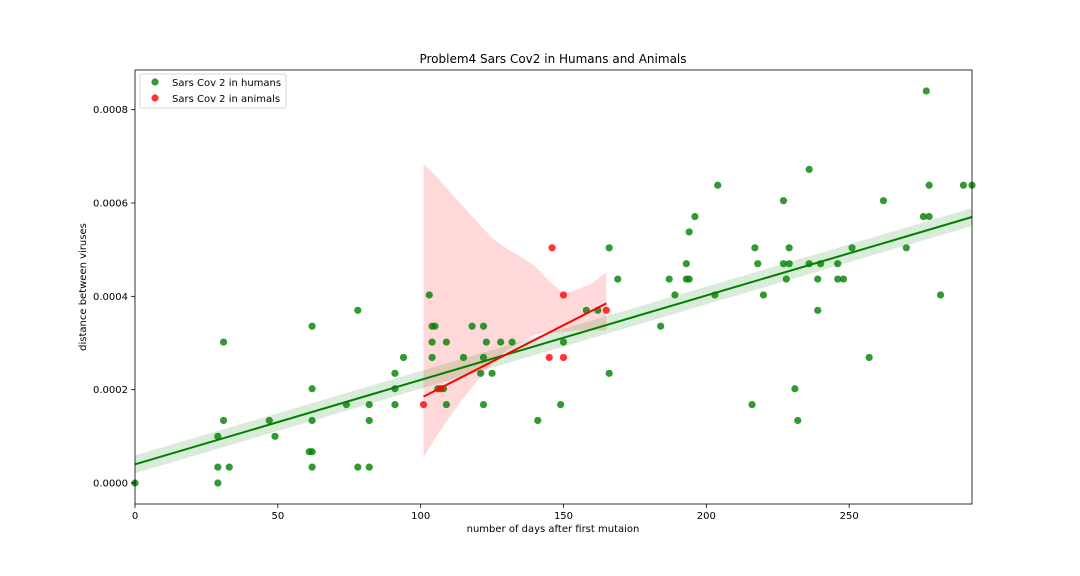  Describe the element at coordinates (213, 91) in the screenshot. I see `legend-box` at that location.